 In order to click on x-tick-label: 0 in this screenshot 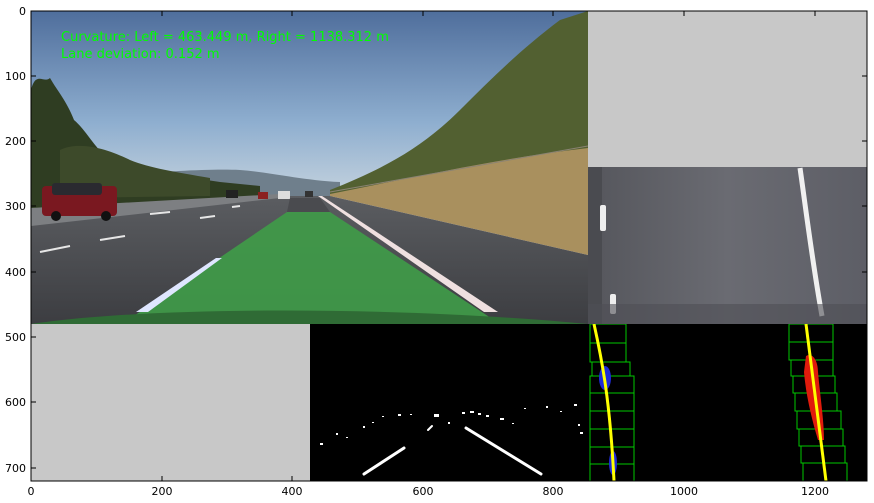, I will do `click(31, 491)`.